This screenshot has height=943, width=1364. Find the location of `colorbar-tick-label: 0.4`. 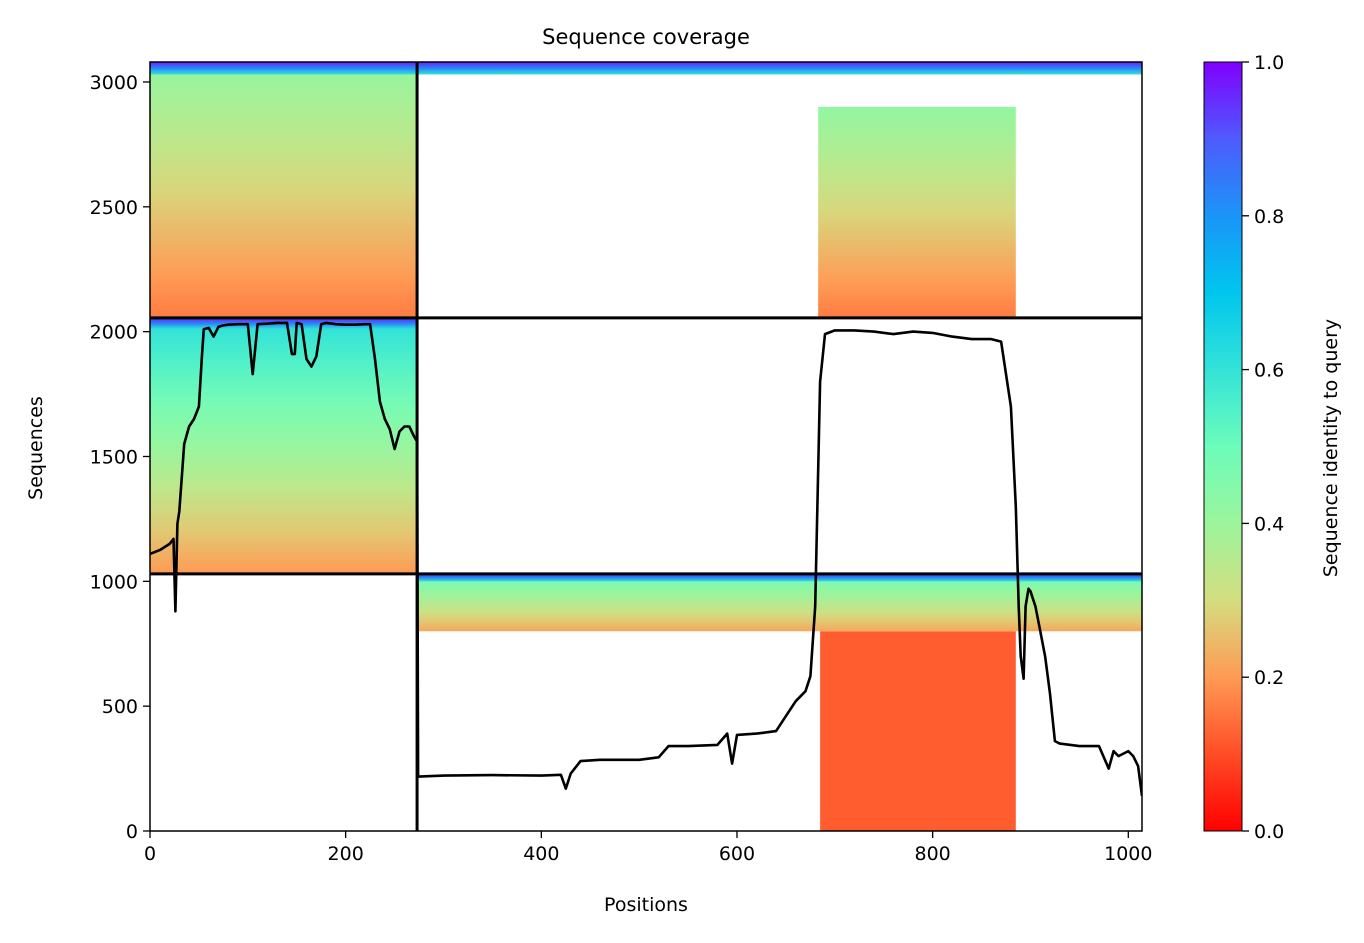

colorbar-tick-label: 0.4 is located at coordinates (1269, 524).